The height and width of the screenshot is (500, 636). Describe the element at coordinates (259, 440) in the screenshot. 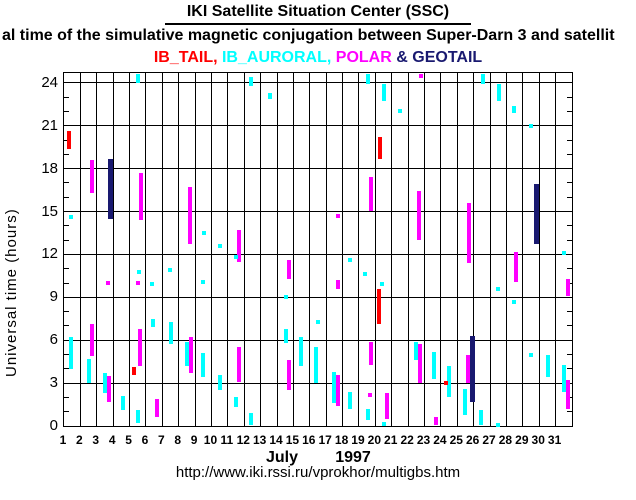

I see `x-day-label: 13` at that location.